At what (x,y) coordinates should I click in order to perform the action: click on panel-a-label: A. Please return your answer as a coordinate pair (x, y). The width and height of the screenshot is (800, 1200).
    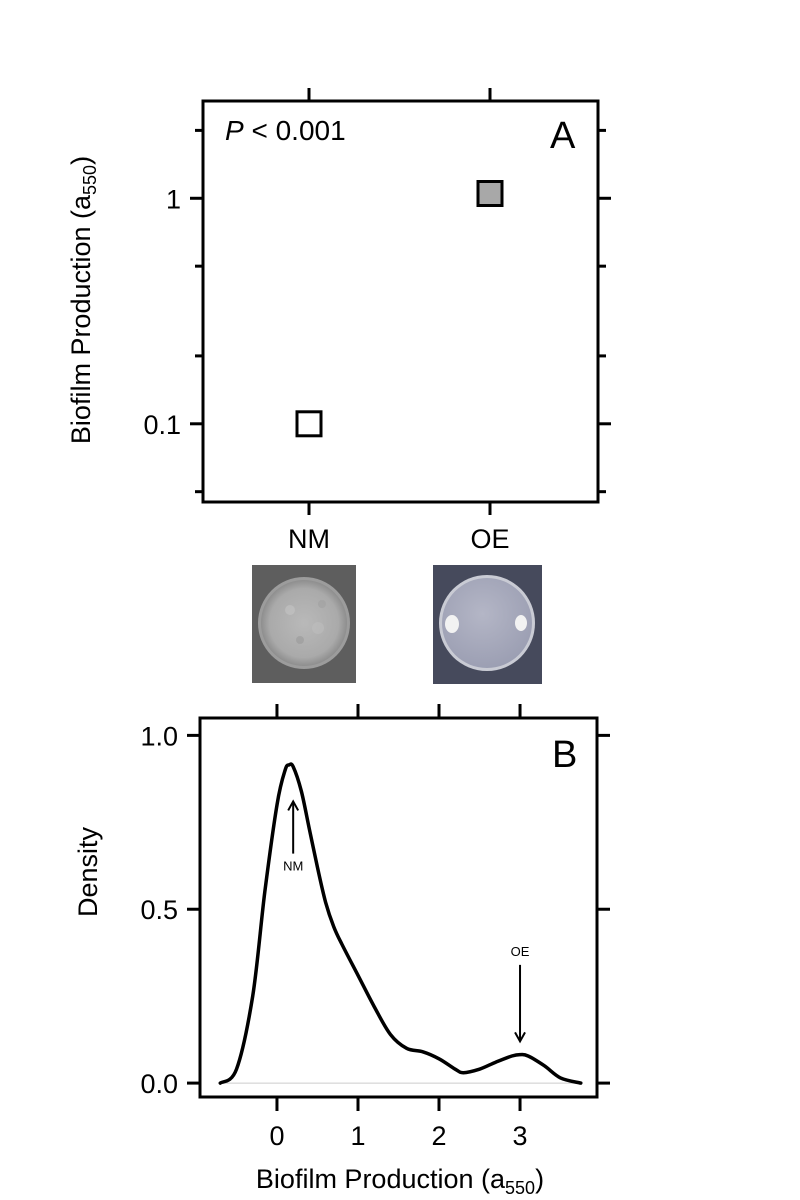
    Looking at the image, I should click on (563, 136).